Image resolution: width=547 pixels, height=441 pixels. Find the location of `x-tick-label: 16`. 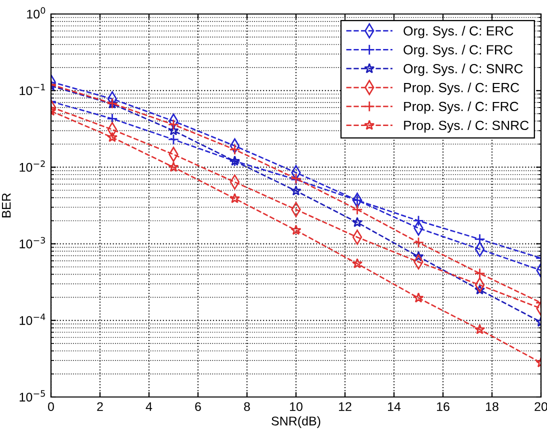

x-tick-label: 16 is located at coordinates (443, 407).